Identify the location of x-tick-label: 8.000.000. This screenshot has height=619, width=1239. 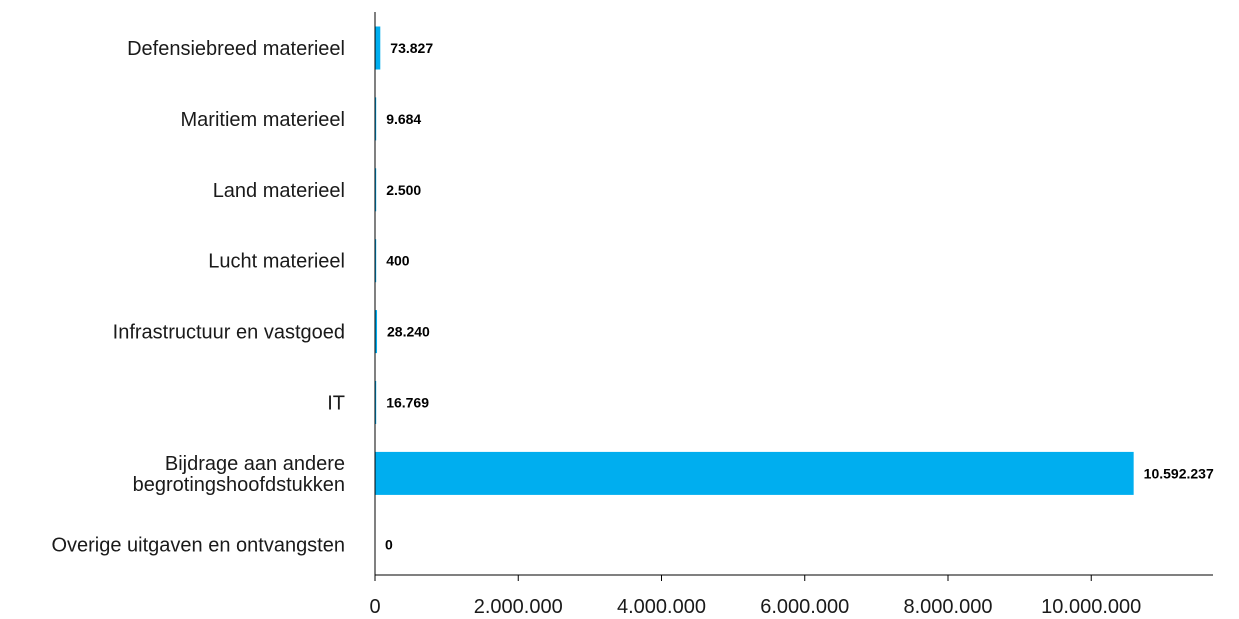
(947, 607).